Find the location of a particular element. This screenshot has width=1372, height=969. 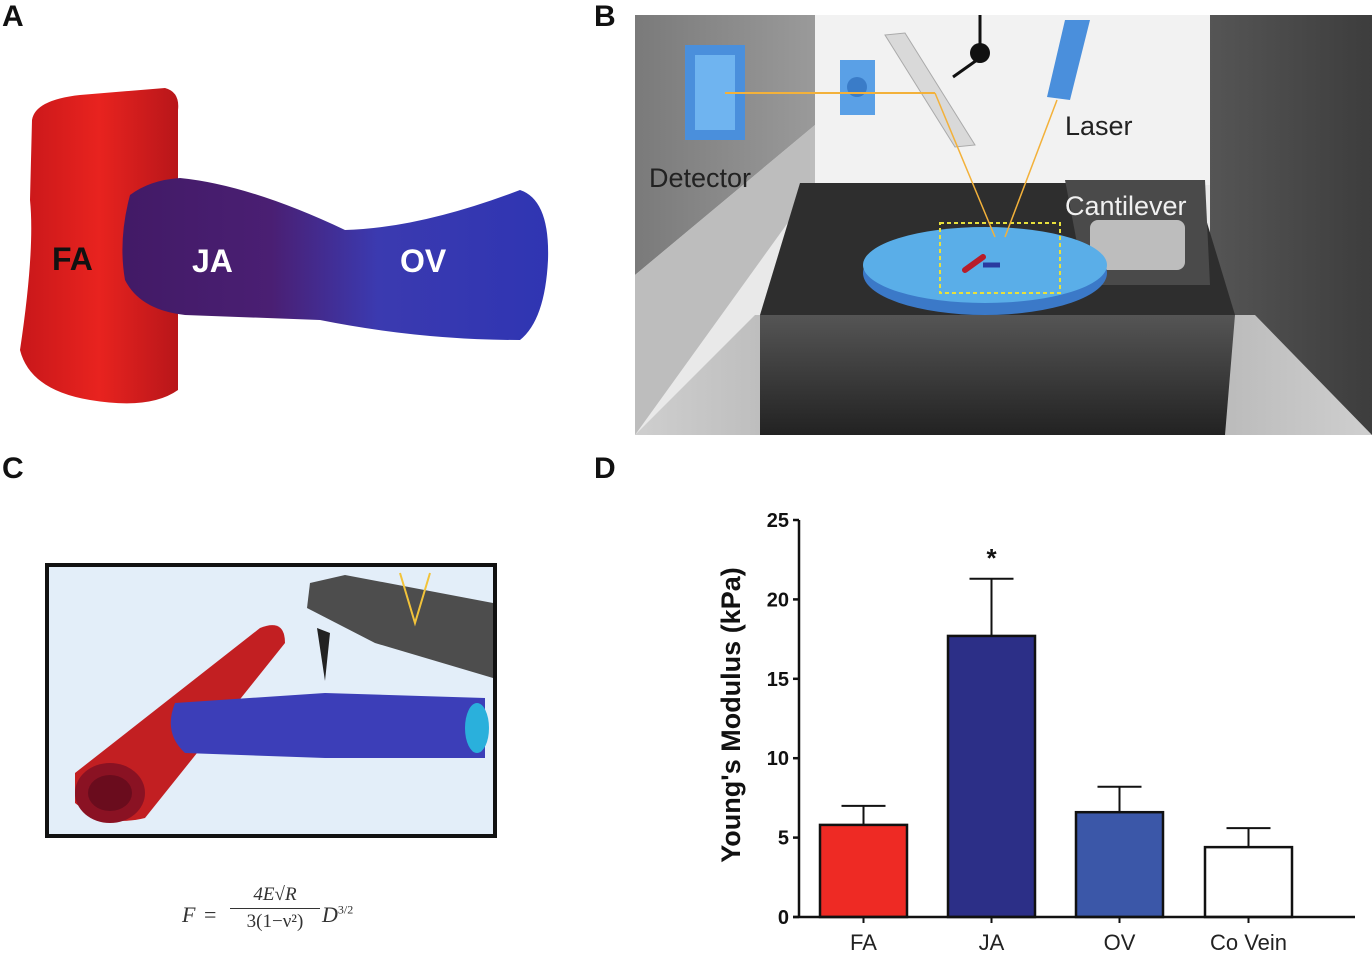

x-tick-label: JA is located at coordinates (992, 942).